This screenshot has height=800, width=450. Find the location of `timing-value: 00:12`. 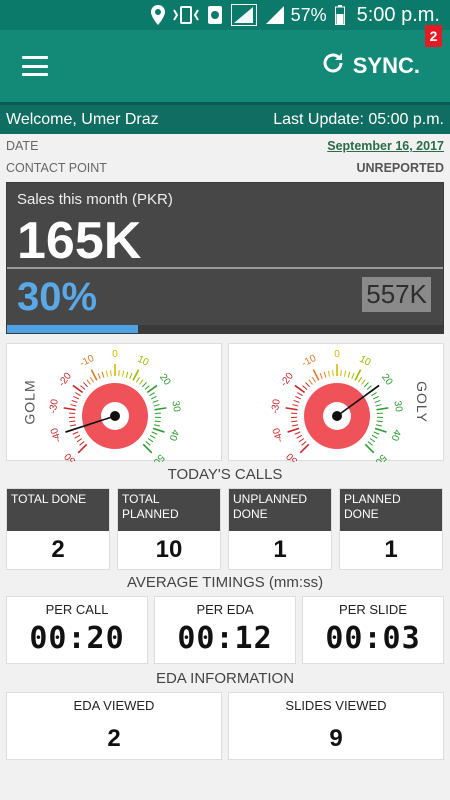

timing-value: 00:12 is located at coordinates (225, 638).